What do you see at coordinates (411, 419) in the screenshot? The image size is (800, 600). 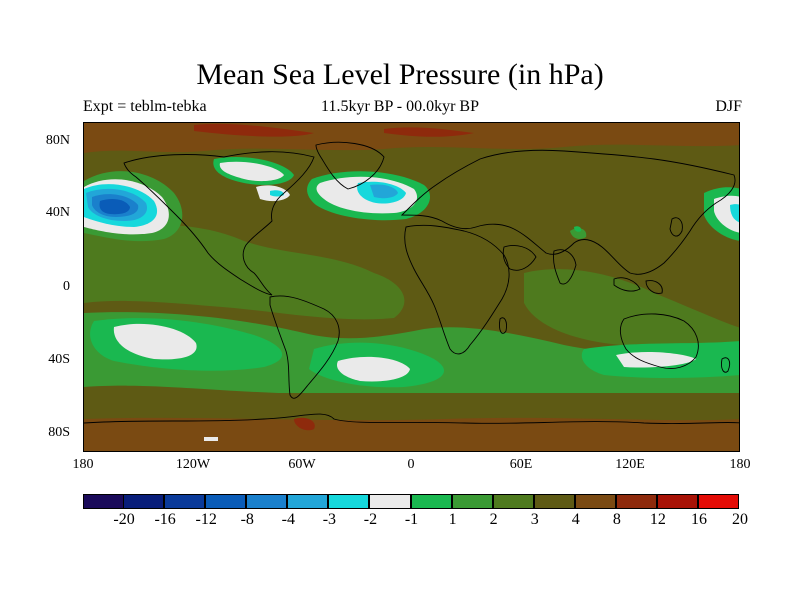 I see `antarctica-coast` at bounding box center [411, 419].